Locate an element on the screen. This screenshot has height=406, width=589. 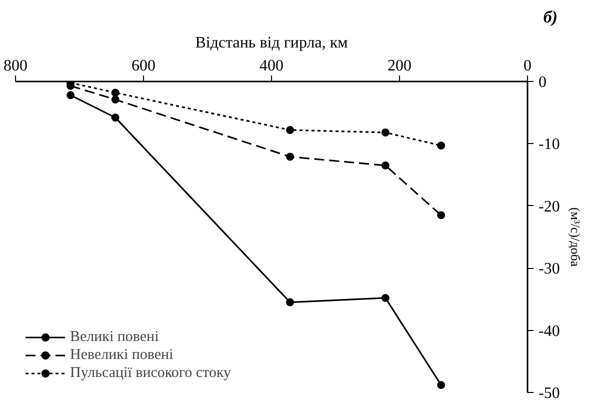
legend-label: Великі повені is located at coordinates (114, 337).